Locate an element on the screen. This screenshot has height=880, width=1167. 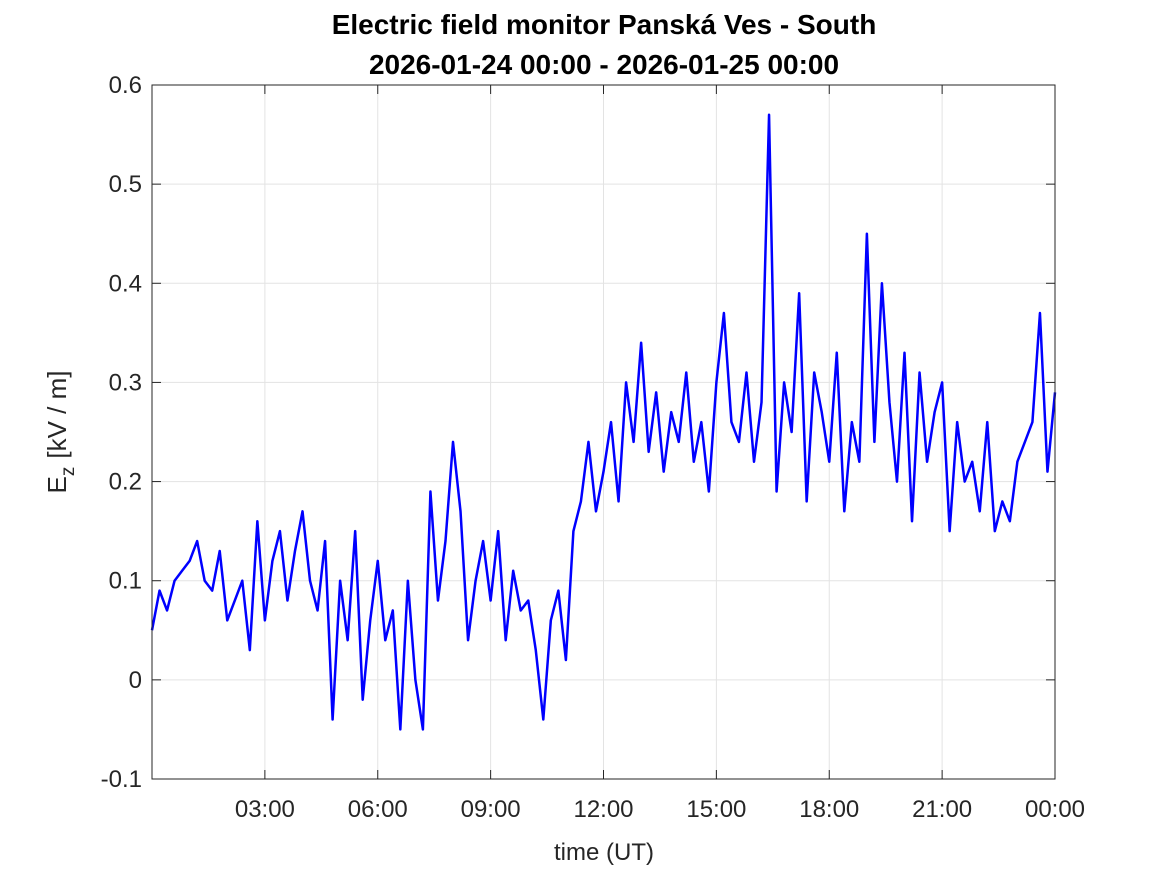
x-tick-label: 21:00 is located at coordinates (942, 809).